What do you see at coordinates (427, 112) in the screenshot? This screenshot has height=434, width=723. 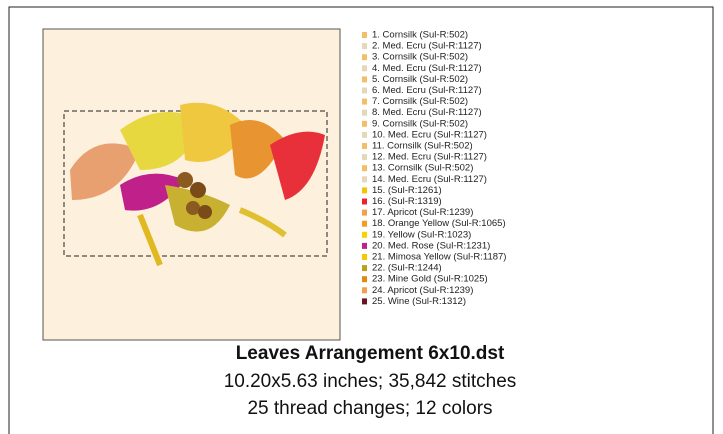 I see `thread-label: 8. Med. Ecru (Sul-R:1127)` at bounding box center [427, 112].